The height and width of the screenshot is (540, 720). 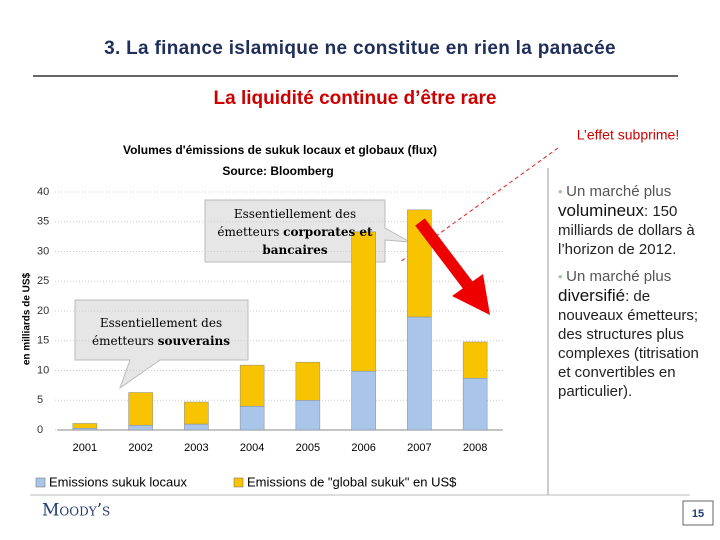 What do you see at coordinates (43, 222) in the screenshot?
I see `y-tick-label: 35` at bounding box center [43, 222].